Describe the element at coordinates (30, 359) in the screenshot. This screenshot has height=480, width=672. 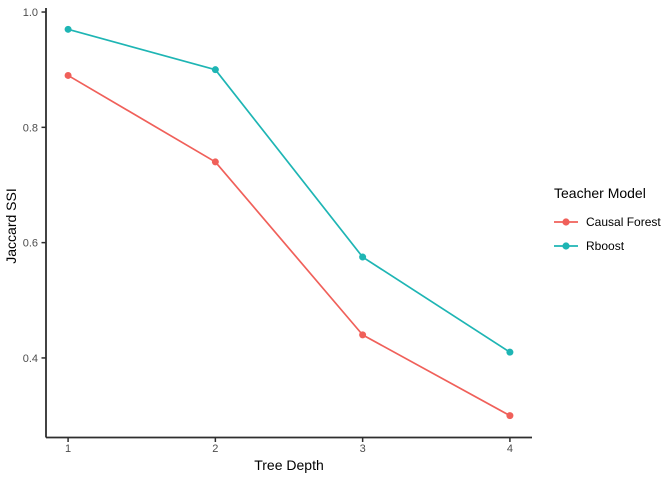
I see `y-tick-label: 0.4` at that location.